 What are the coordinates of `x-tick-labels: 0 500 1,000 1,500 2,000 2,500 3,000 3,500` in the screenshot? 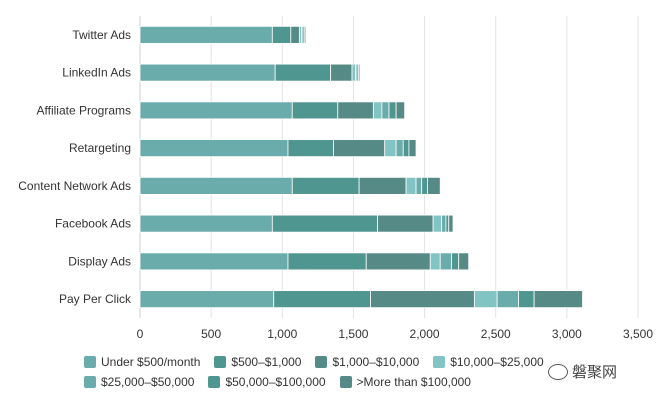 It's located at (395, 334).